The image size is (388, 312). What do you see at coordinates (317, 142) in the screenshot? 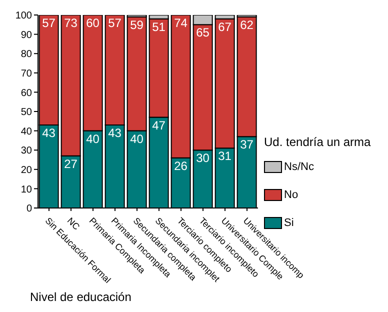
I see `legend-title: Ud. tendría un arma` at bounding box center [317, 142].